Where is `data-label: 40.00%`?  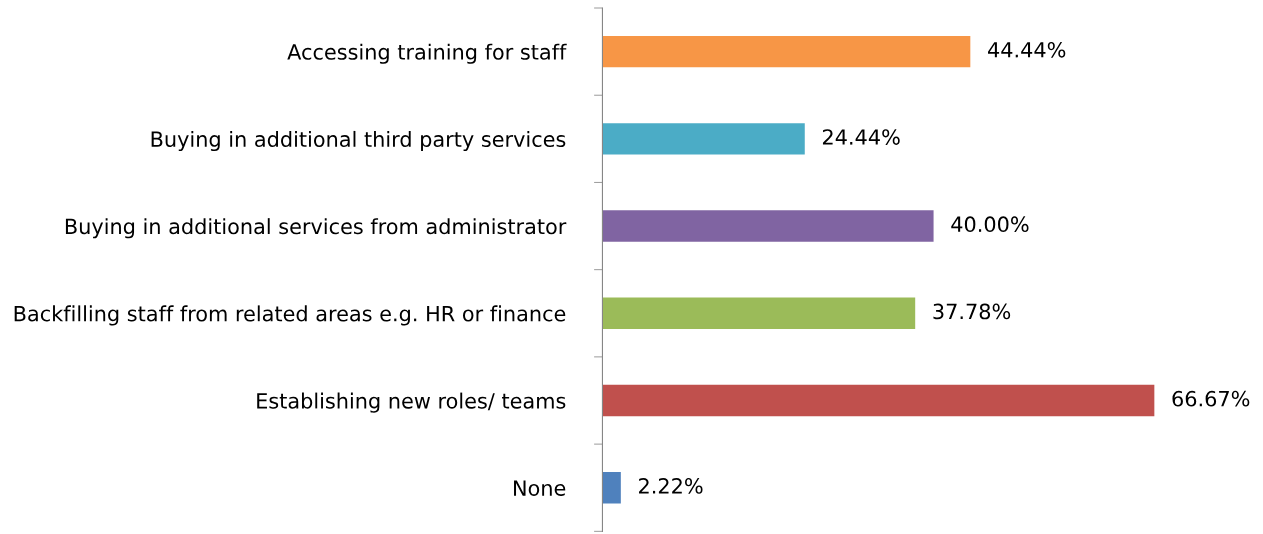 data-label: 40.00% is located at coordinates (990, 224).